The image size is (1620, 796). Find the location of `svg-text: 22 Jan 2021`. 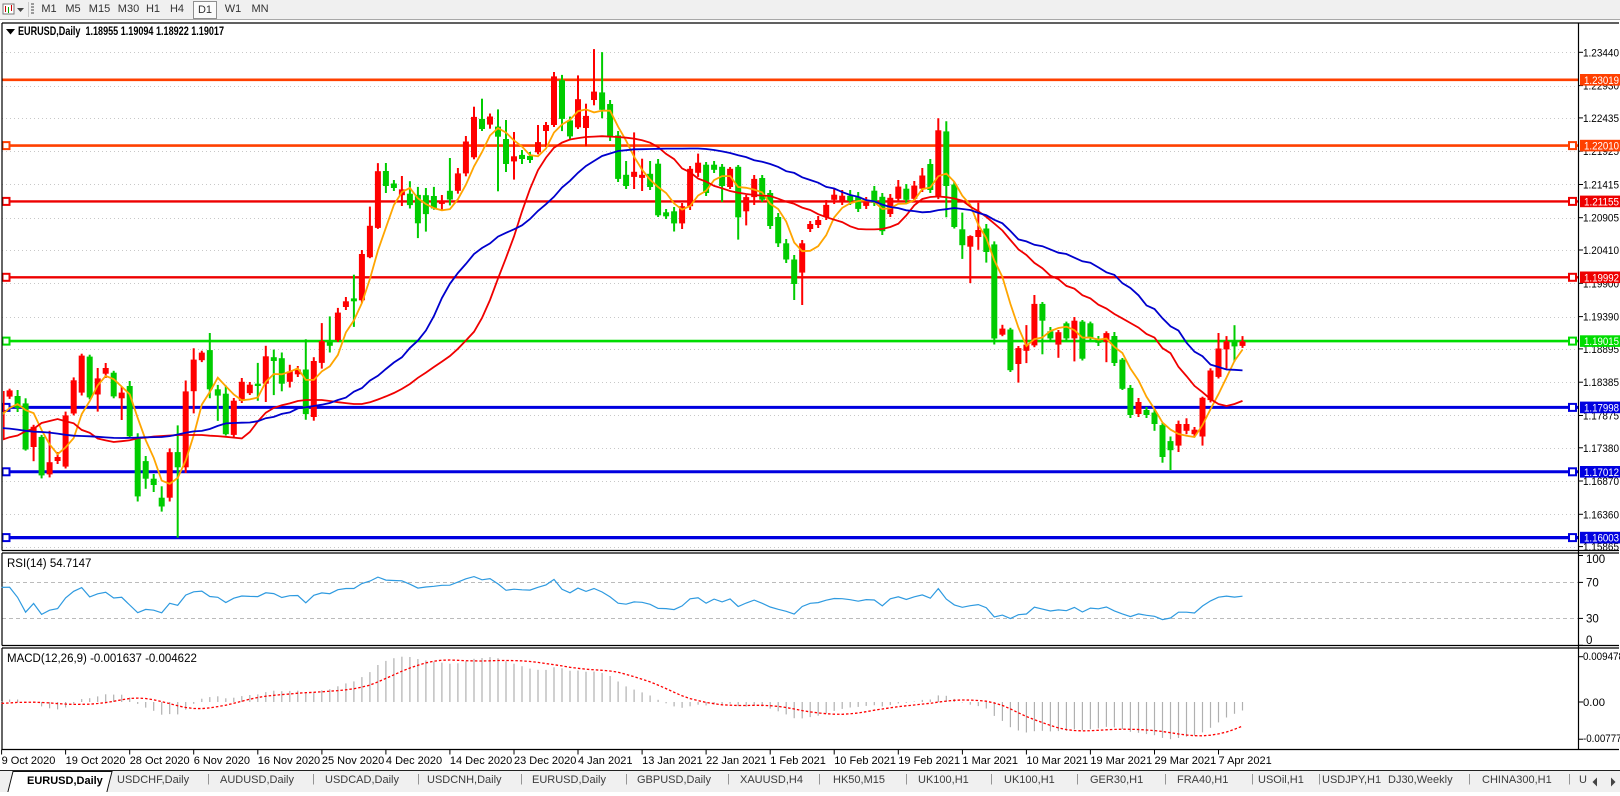

svg-text: 22 Jan 2021 is located at coordinates (736, 761).